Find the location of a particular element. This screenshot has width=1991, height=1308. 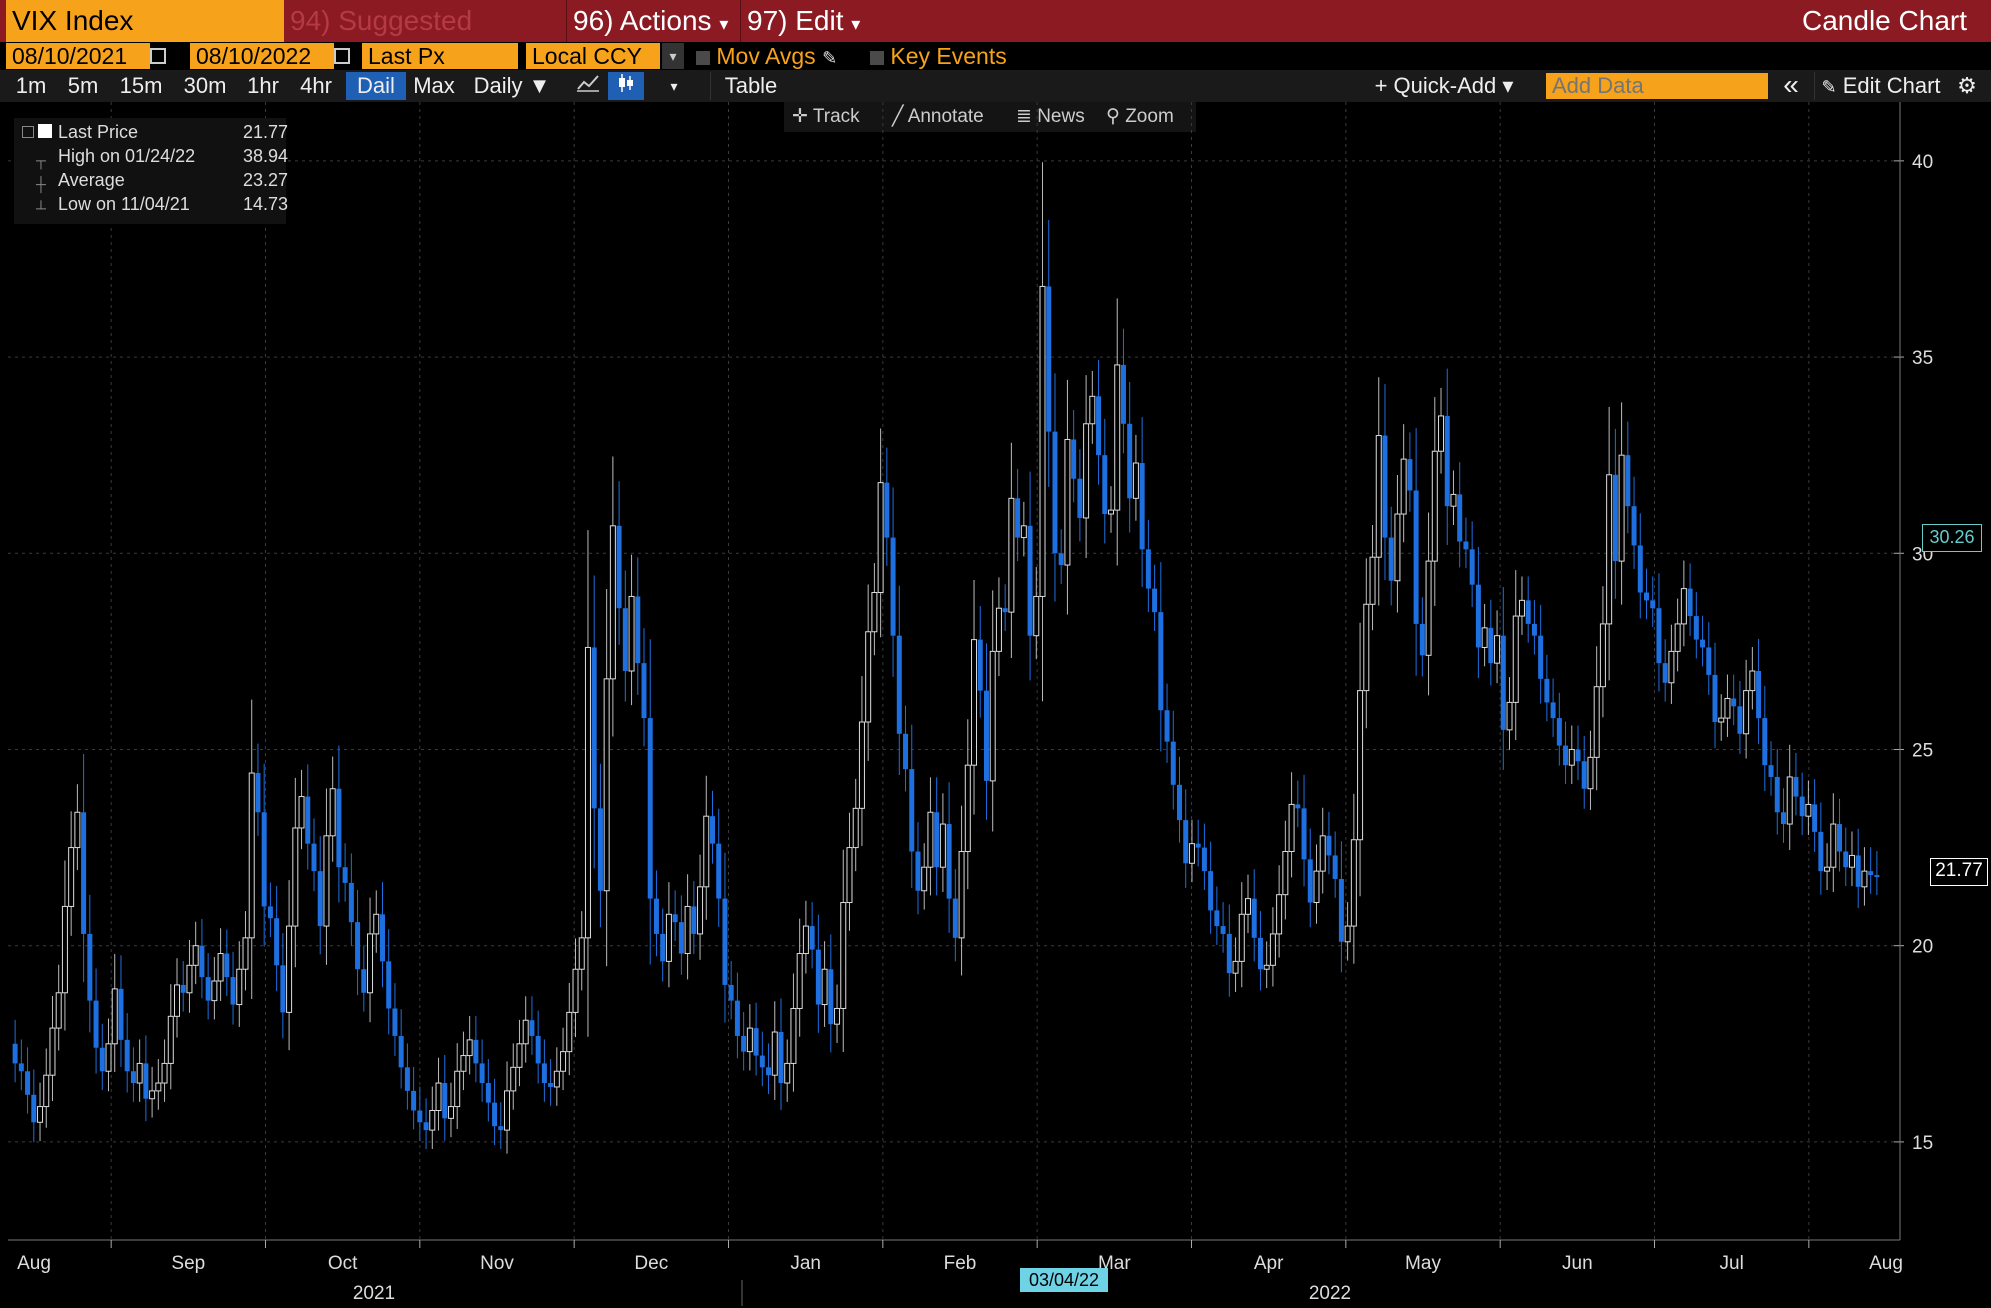

period-daily: Dail is located at coordinates (376, 86).